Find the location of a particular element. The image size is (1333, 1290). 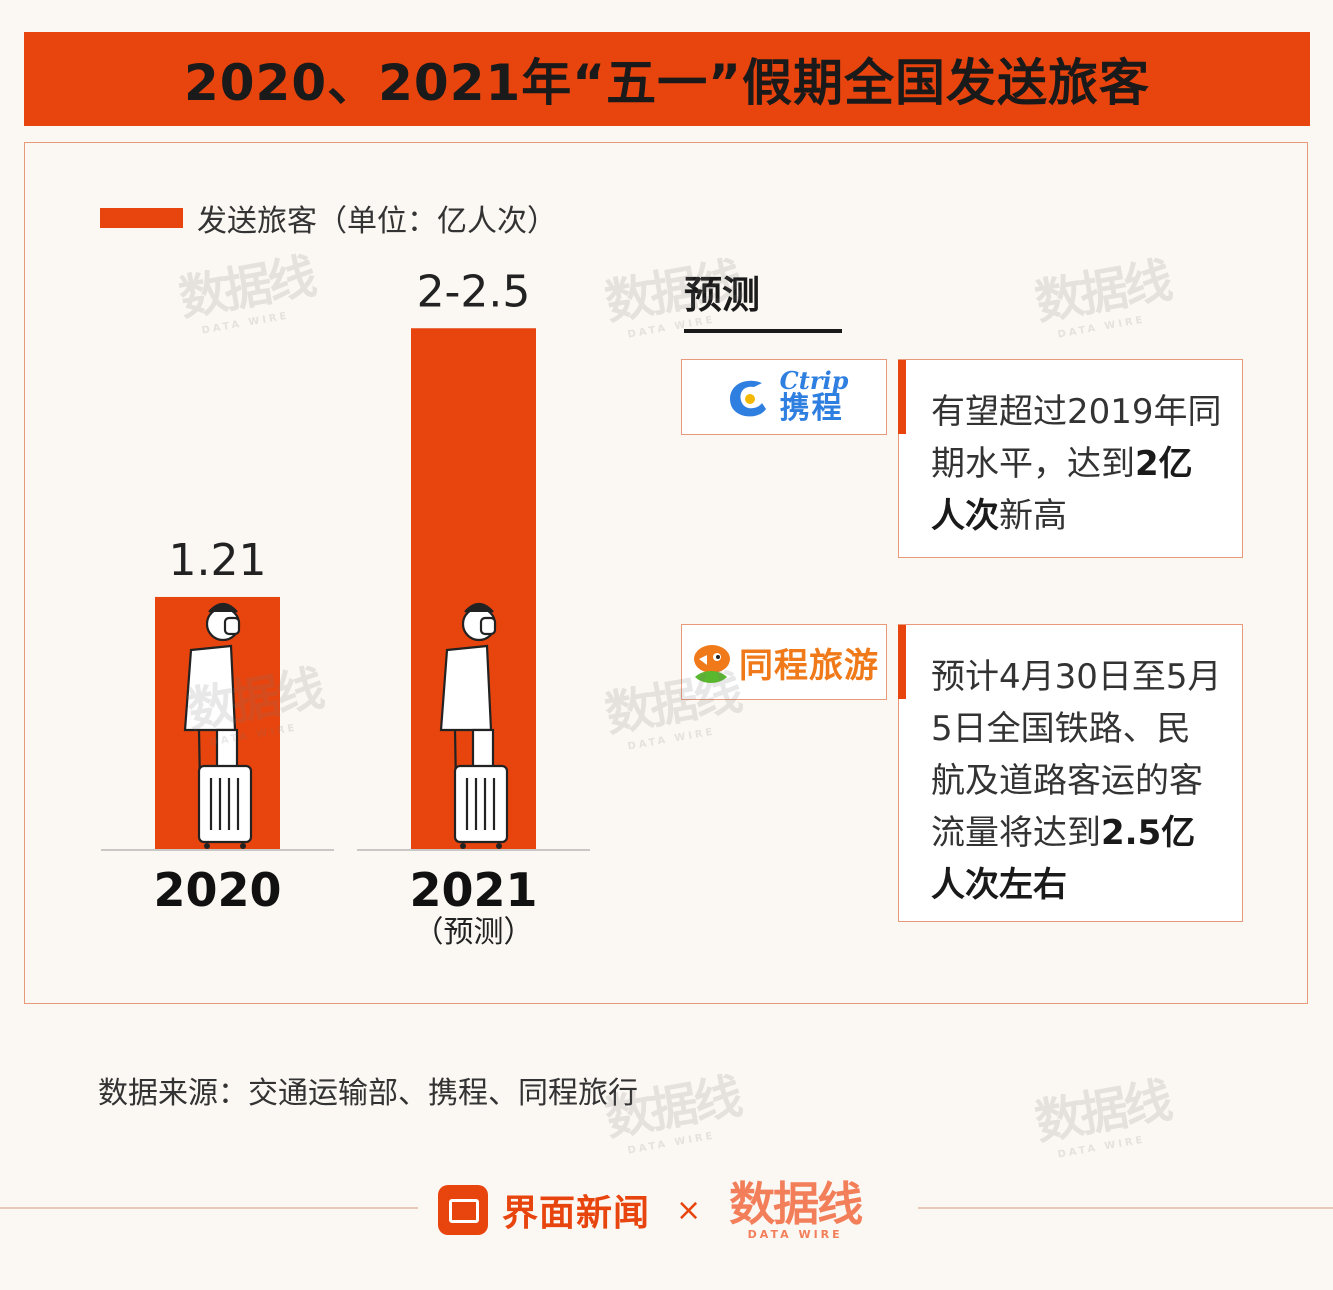

data-source: 数据来源：交通运输部、携程、同程旅行 is located at coordinates (368, 1093).